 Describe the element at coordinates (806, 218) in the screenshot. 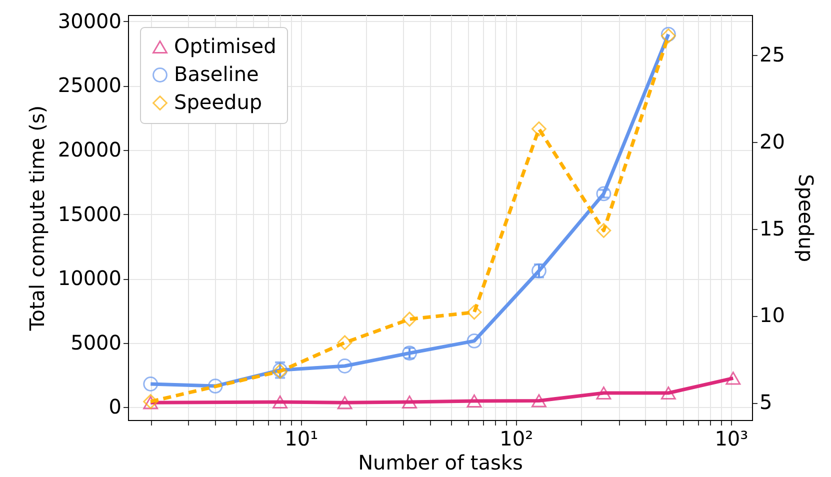

I see `y2-axis-title: Speedup` at that location.